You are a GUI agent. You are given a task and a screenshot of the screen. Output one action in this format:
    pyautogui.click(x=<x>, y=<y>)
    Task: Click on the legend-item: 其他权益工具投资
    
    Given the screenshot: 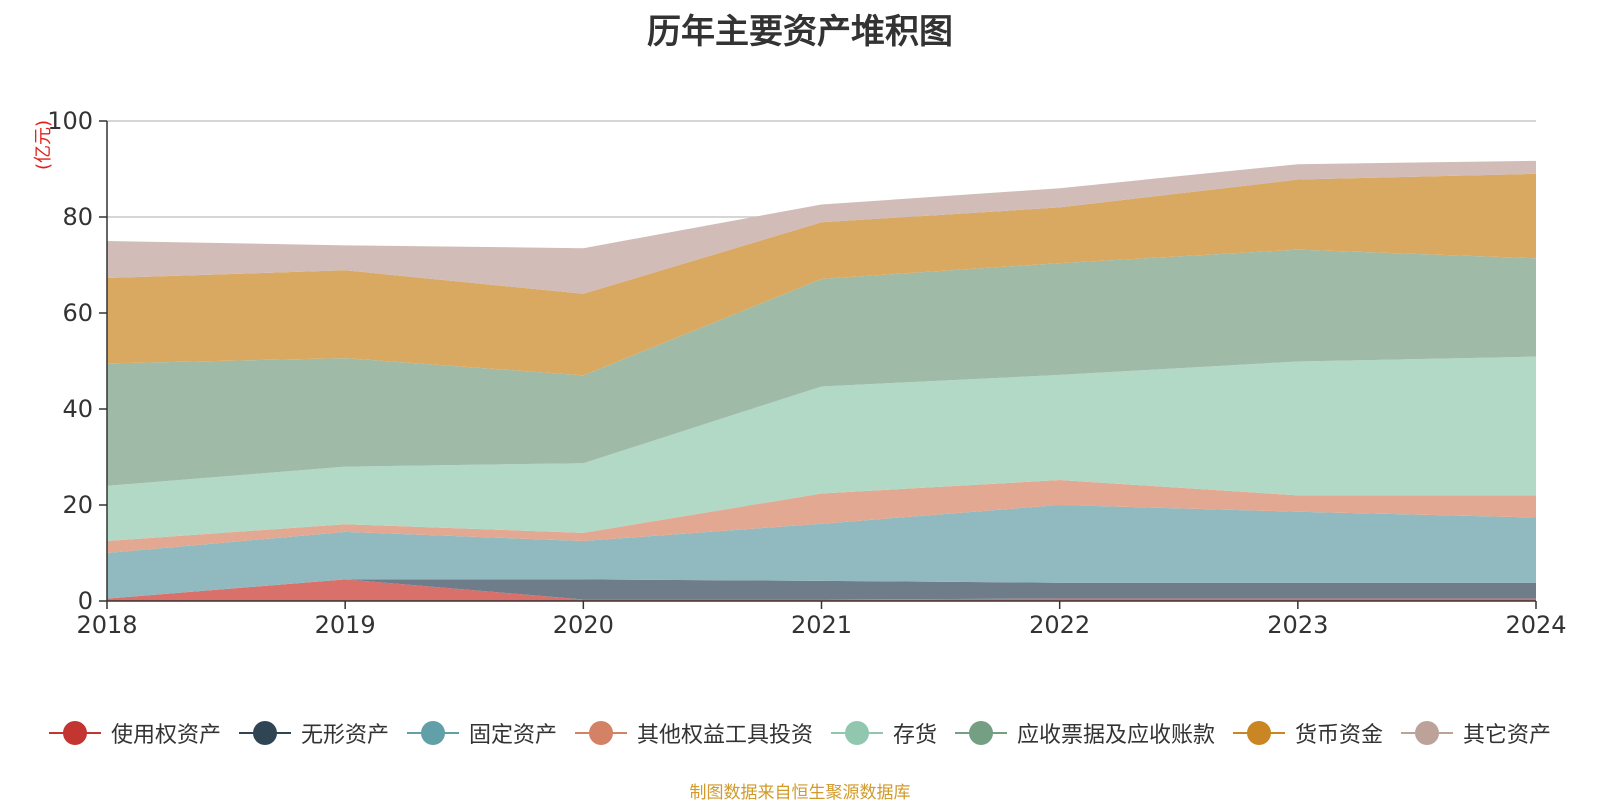 What is the action you would take?
    pyautogui.click(x=693, y=733)
    